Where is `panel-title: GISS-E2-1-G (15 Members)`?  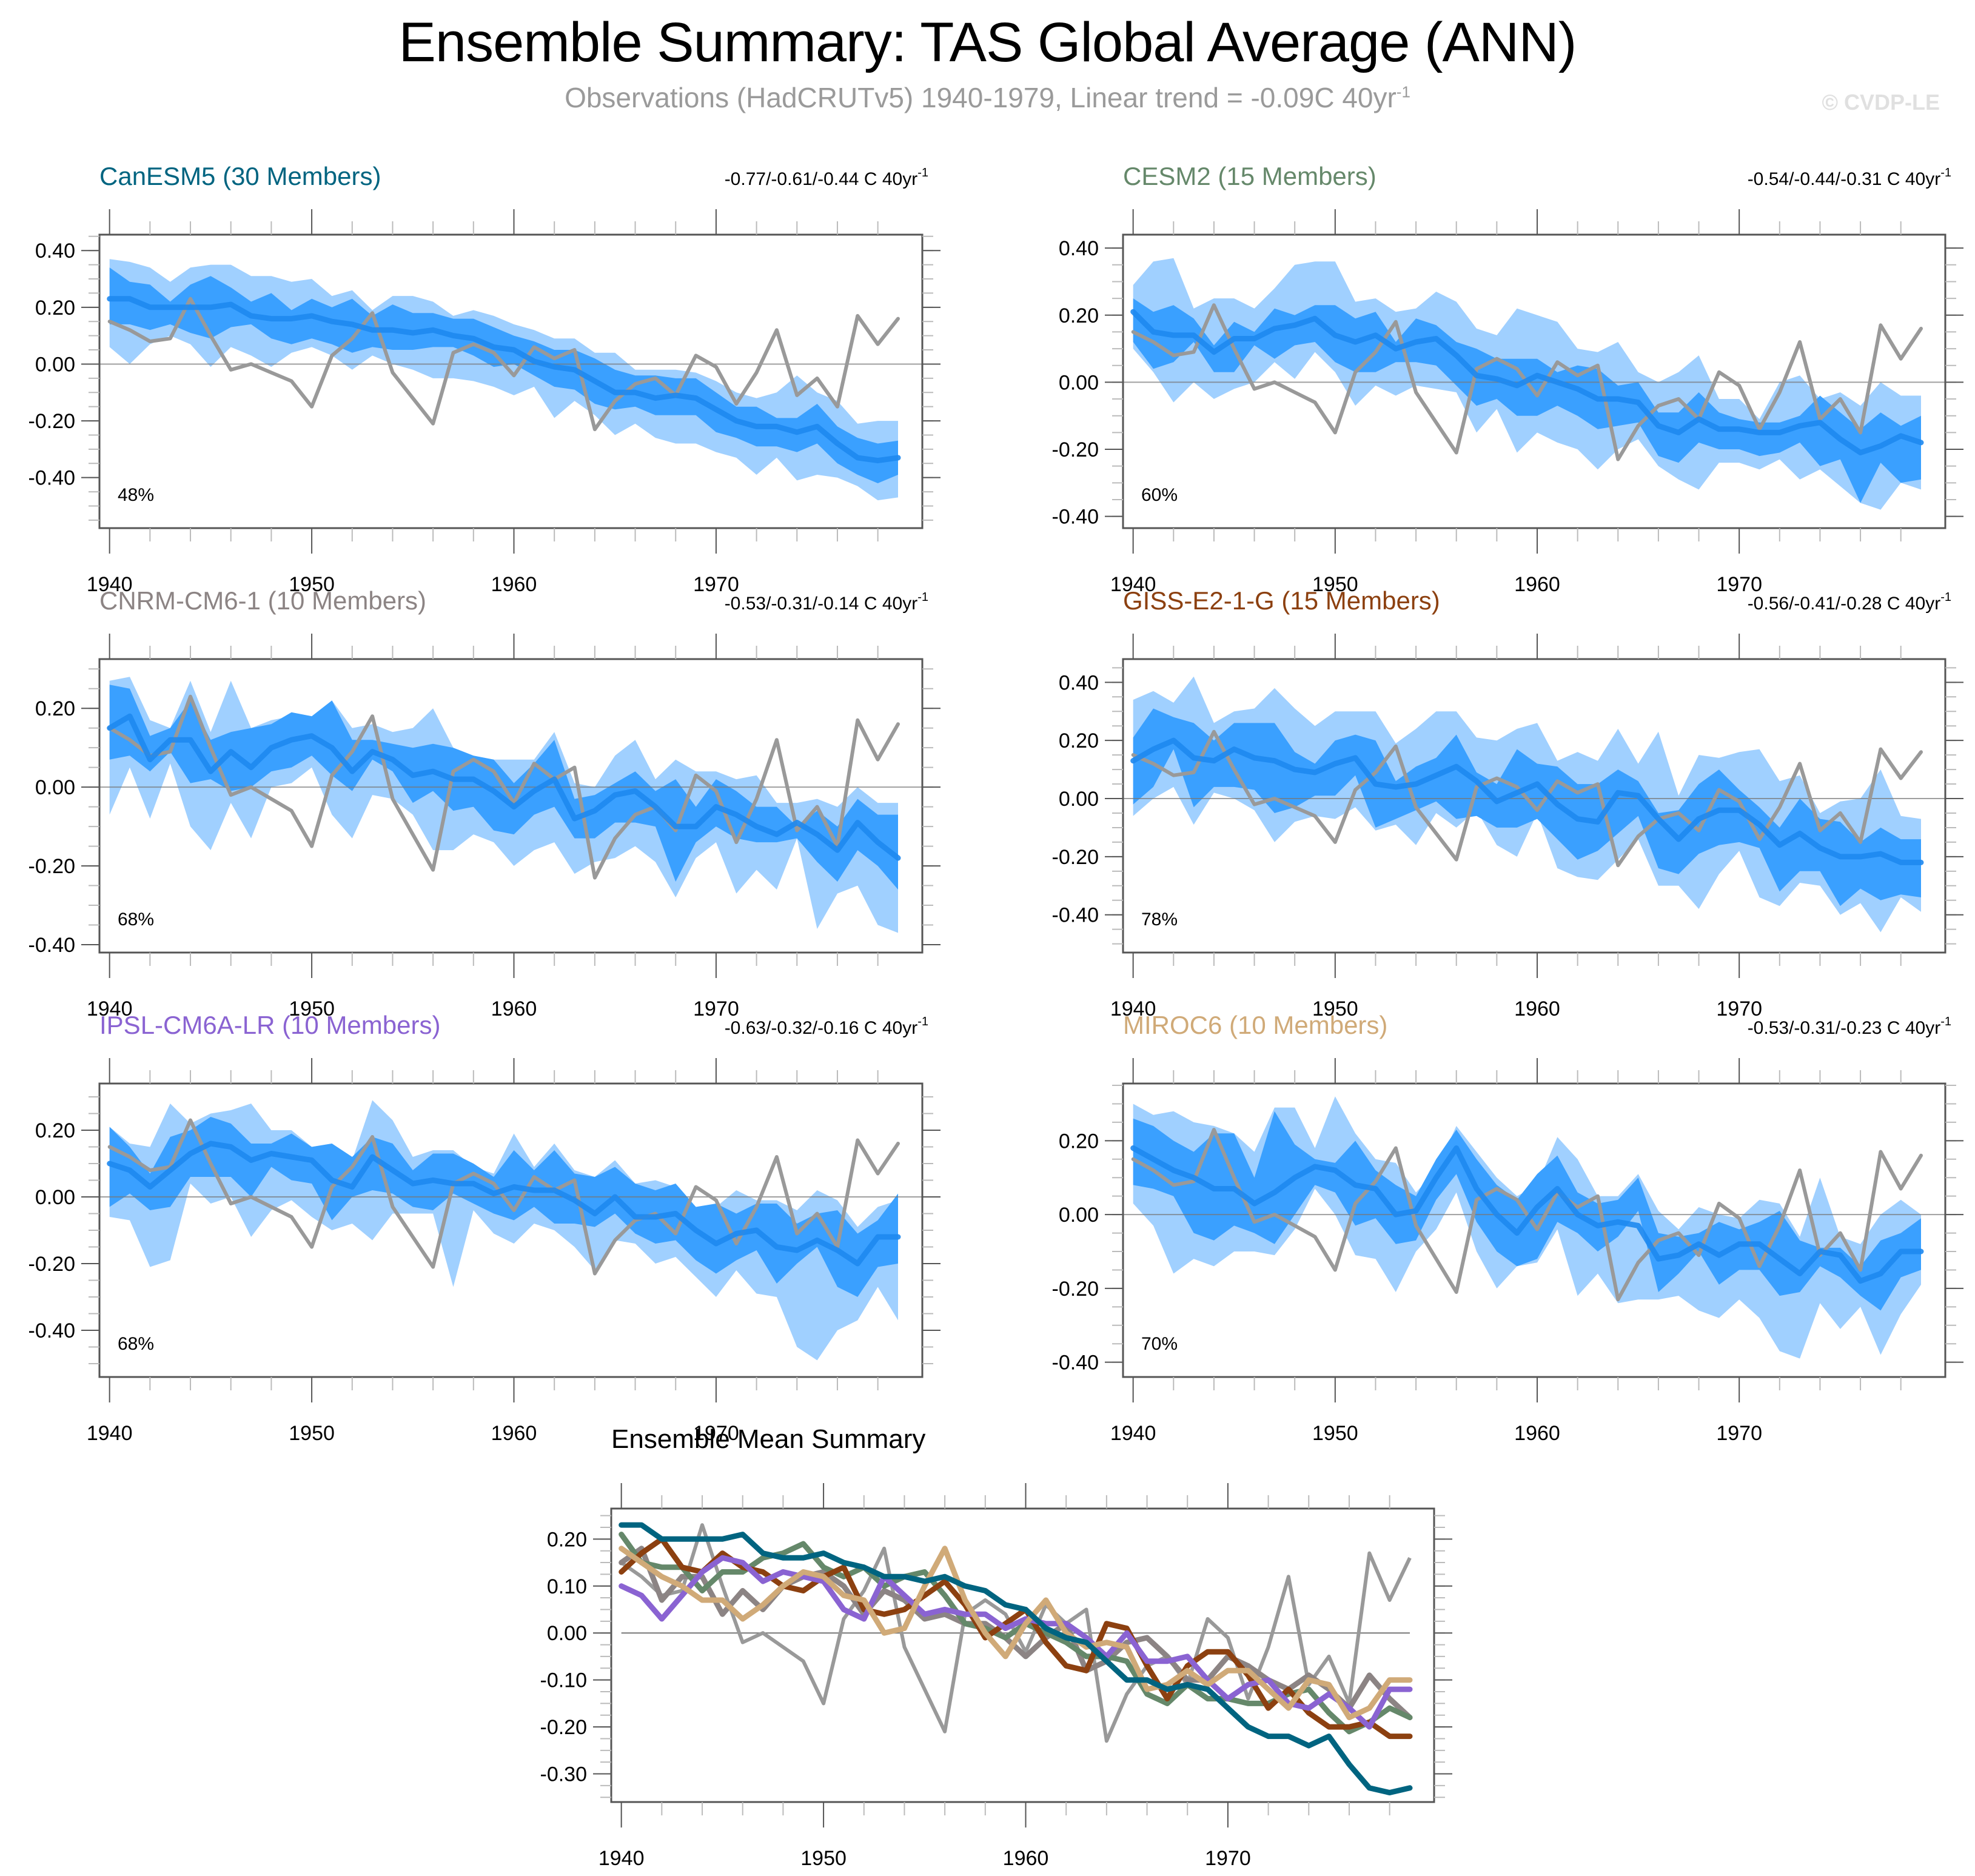
panel-title: GISS-E2-1-G (15 Members) is located at coordinates (1281, 600).